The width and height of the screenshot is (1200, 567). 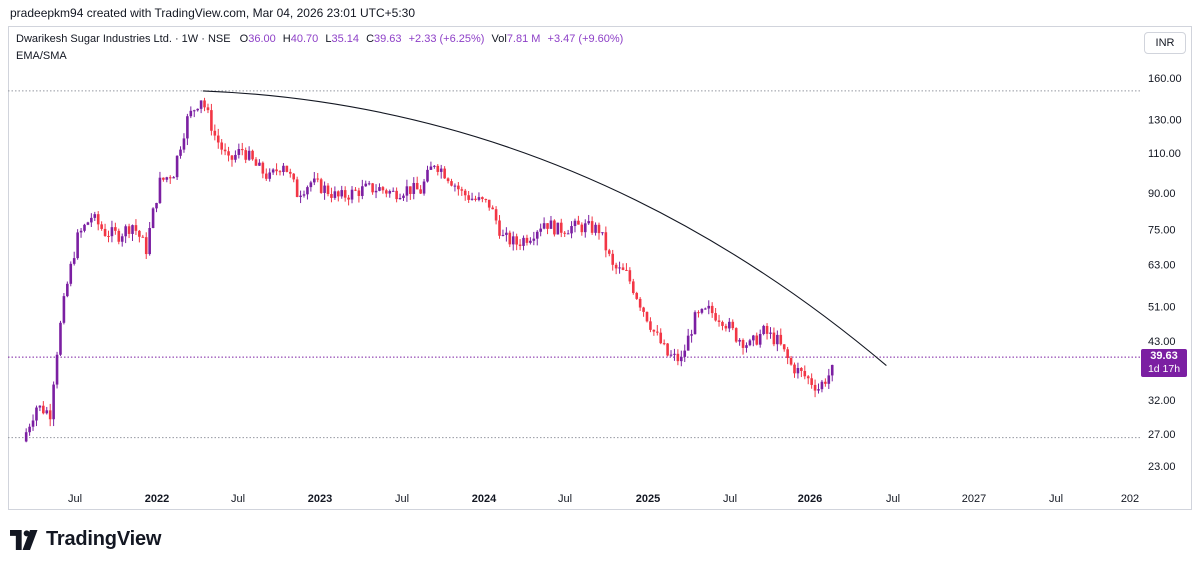 I want to click on y-tick-label: 110.00, so click(x=1164, y=154).